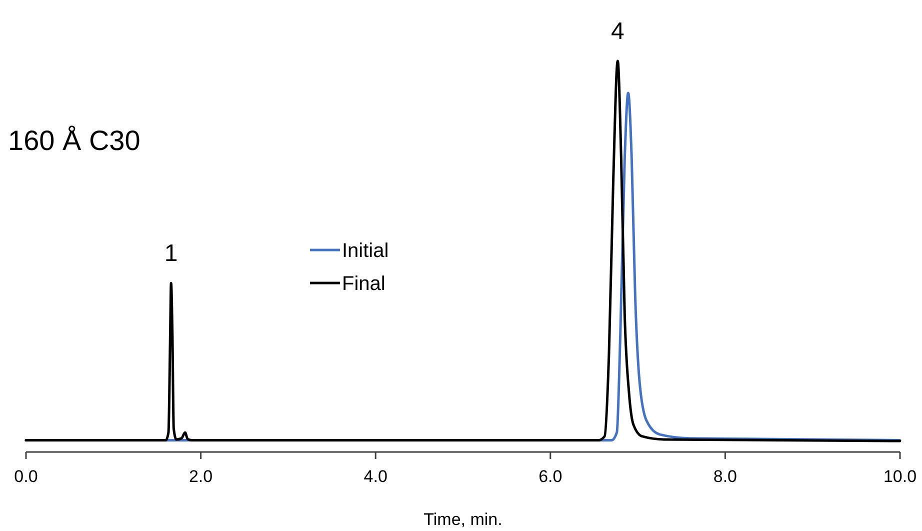  I want to click on x-axis-title: Time, min., so click(463, 519).